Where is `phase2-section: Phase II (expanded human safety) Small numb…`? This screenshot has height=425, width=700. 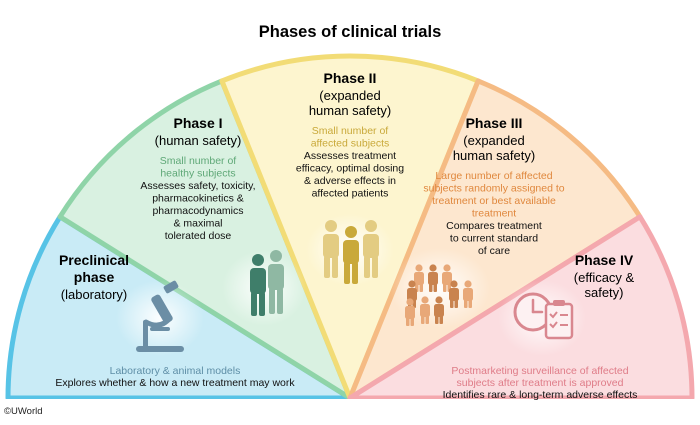 phase2-section: Phase II (expanded human safety) Small numb… is located at coordinates (350, 178).